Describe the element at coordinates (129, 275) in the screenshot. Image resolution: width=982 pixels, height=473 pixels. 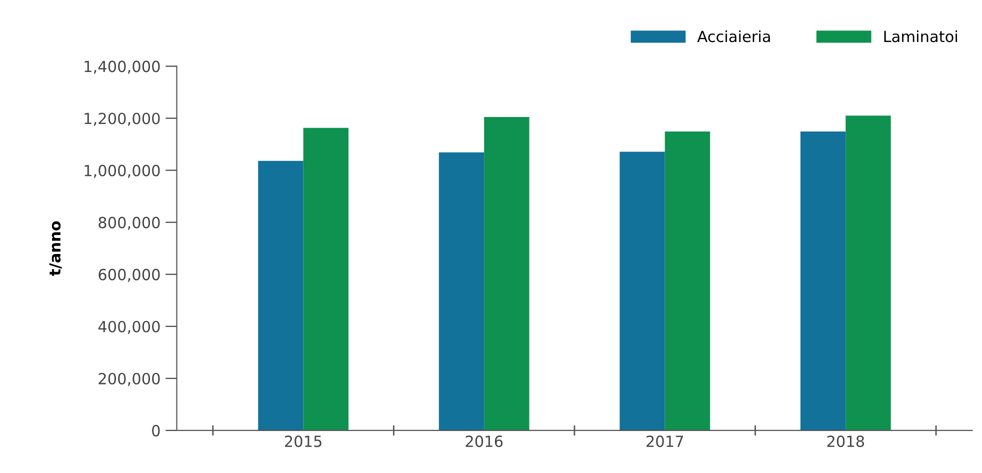
I see `y-tick-label: 600,000` at that location.